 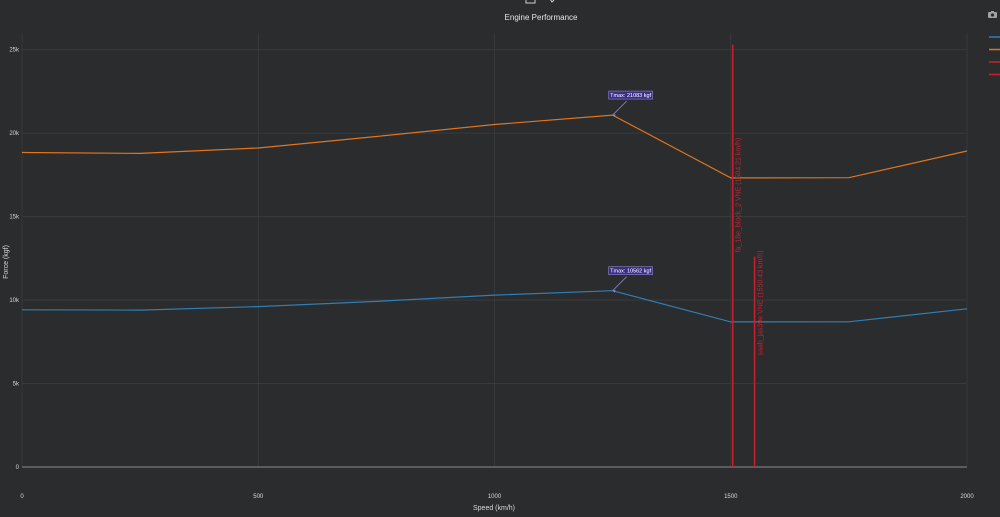 What do you see at coordinates (994, 56) in the screenshot?
I see `legend` at bounding box center [994, 56].